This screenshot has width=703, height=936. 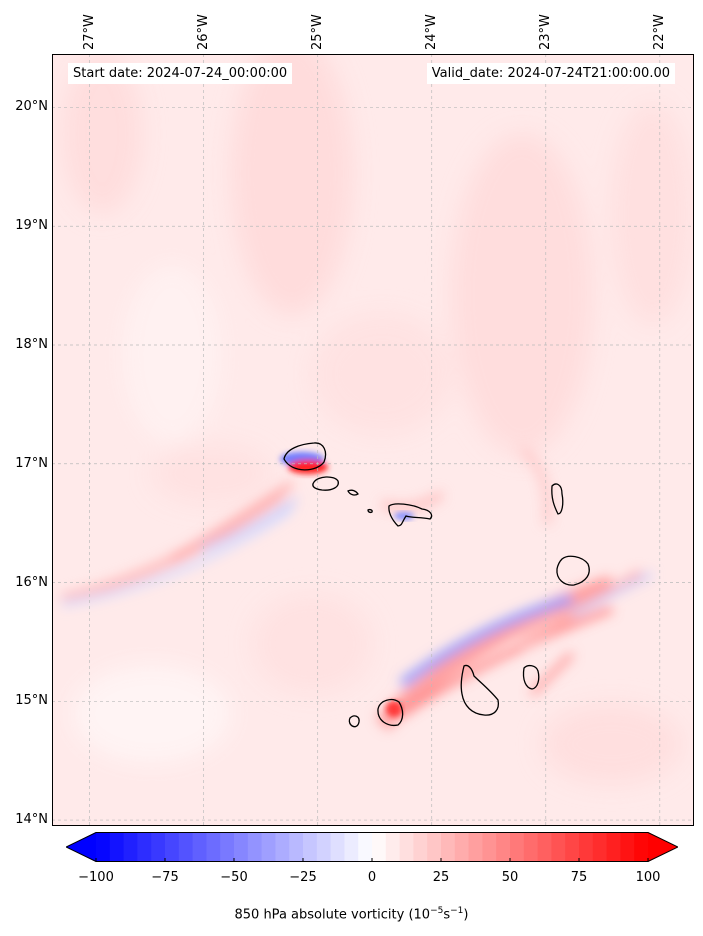 I want to click on colorbar-label: 850 hPa absolute vorticity (10−5s−1), so click(x=351, y=914).